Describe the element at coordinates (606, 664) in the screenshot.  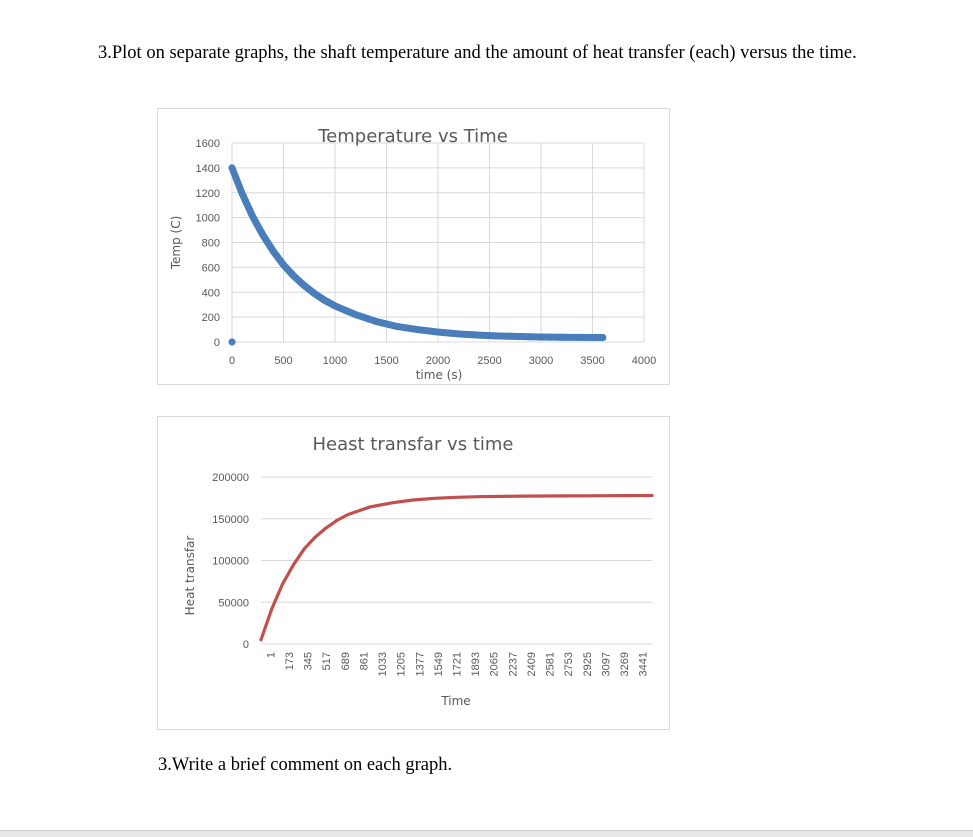
I see `x-tick-label: 3097` at that location.